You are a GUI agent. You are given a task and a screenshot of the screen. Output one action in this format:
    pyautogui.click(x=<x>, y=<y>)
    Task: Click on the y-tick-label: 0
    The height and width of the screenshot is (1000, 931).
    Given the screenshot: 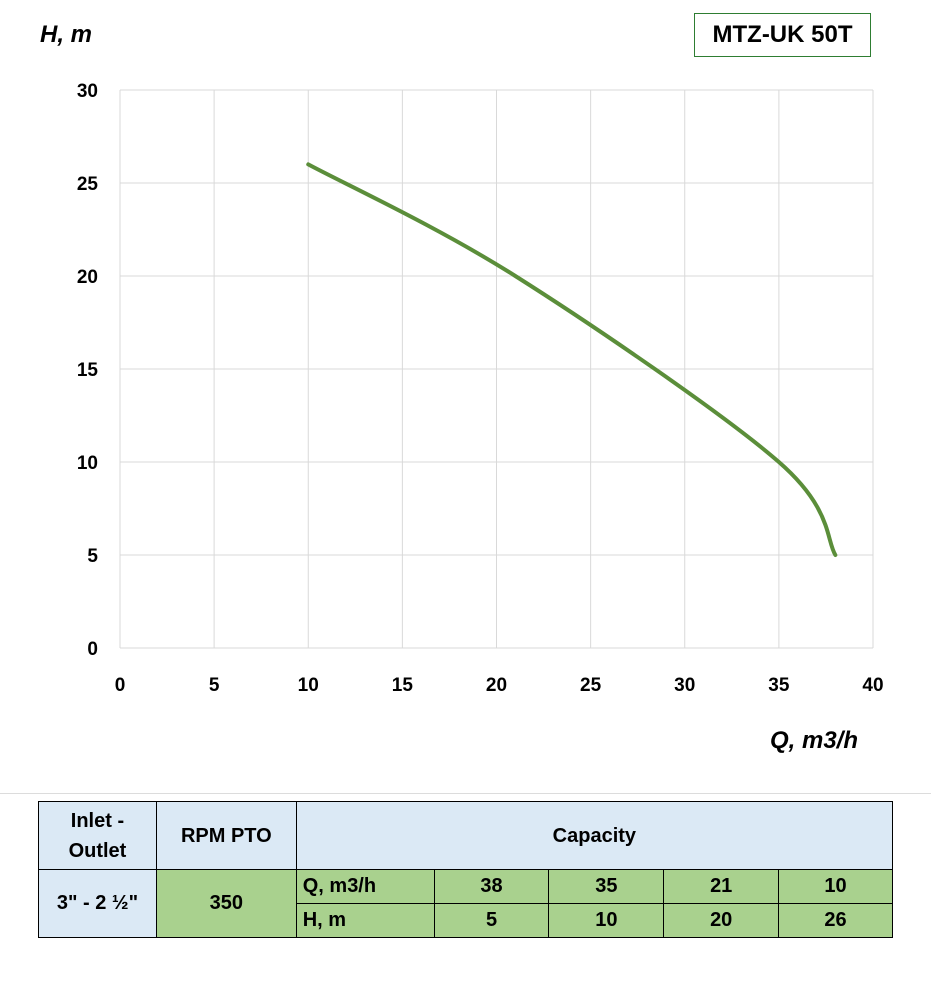 What is the action you would take?
    pyautogui.click(x=92, y=649)
    